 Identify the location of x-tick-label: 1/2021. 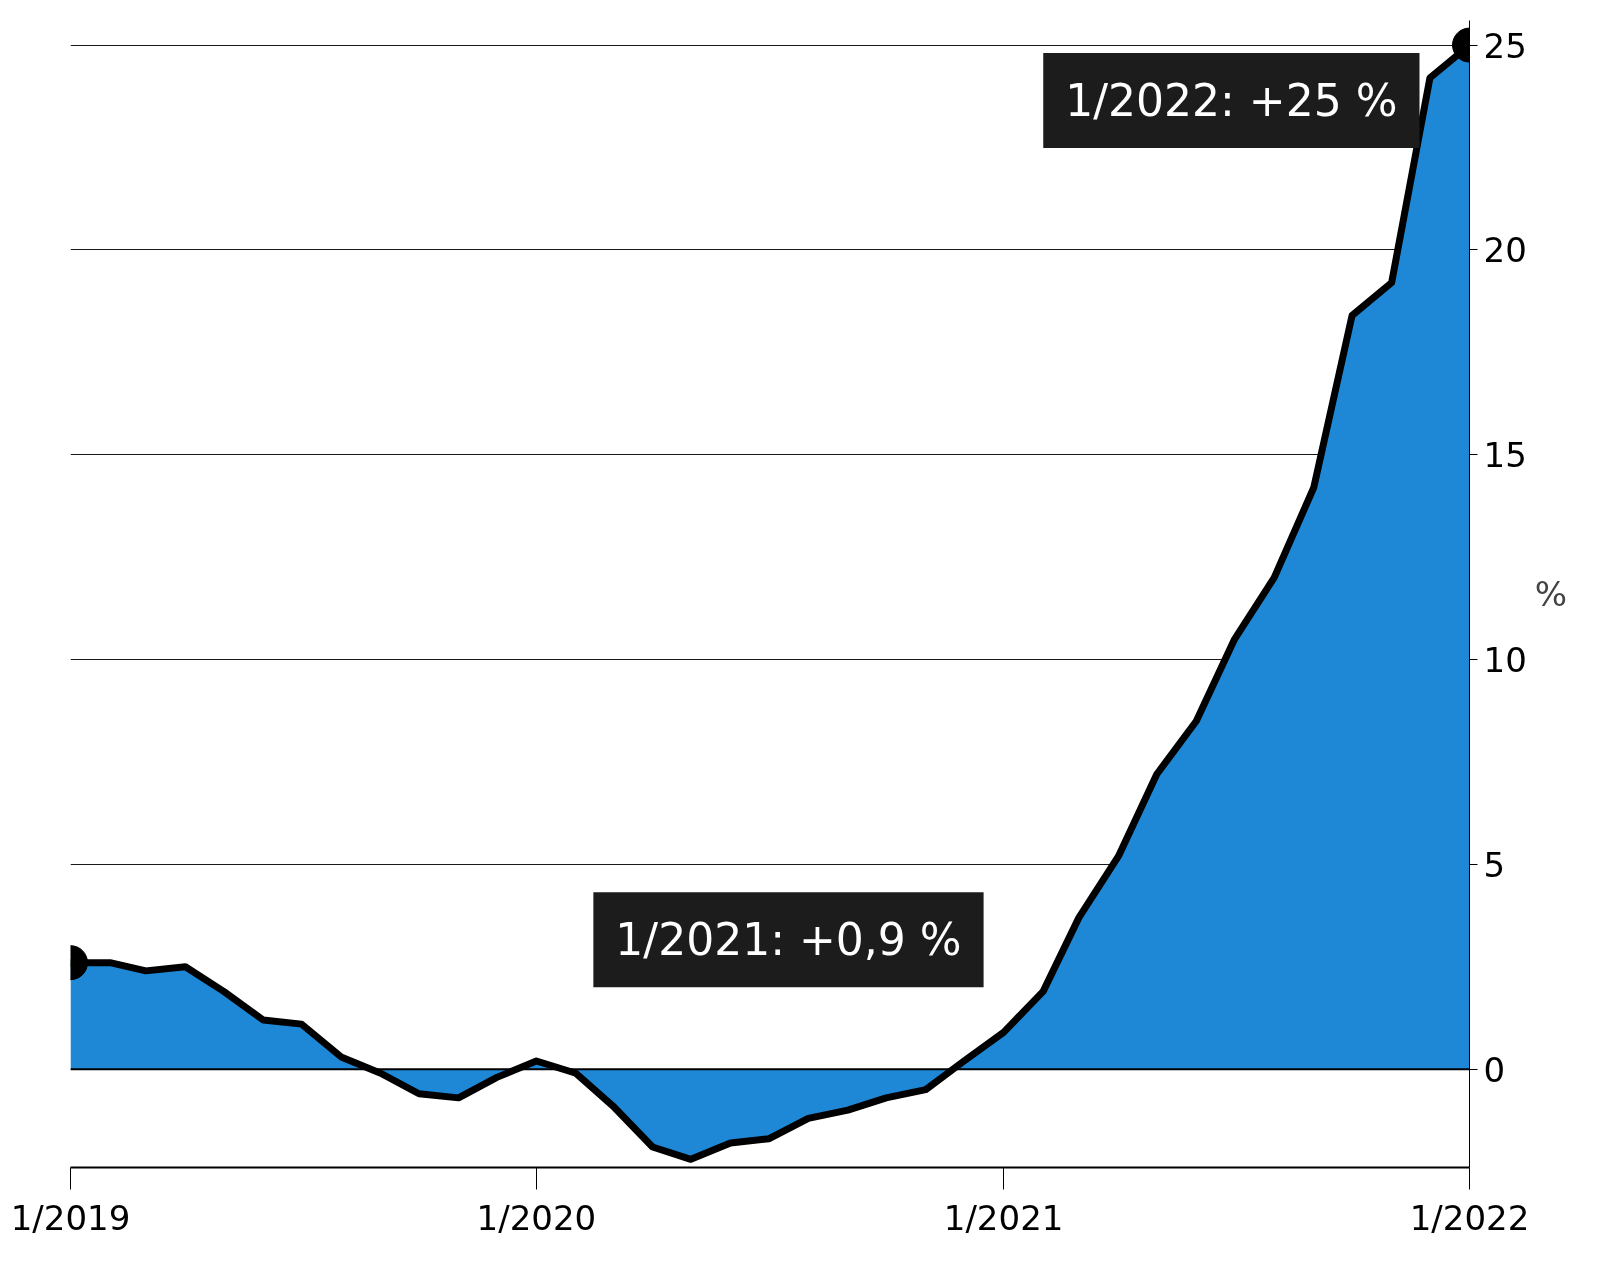
(1003, 1217).